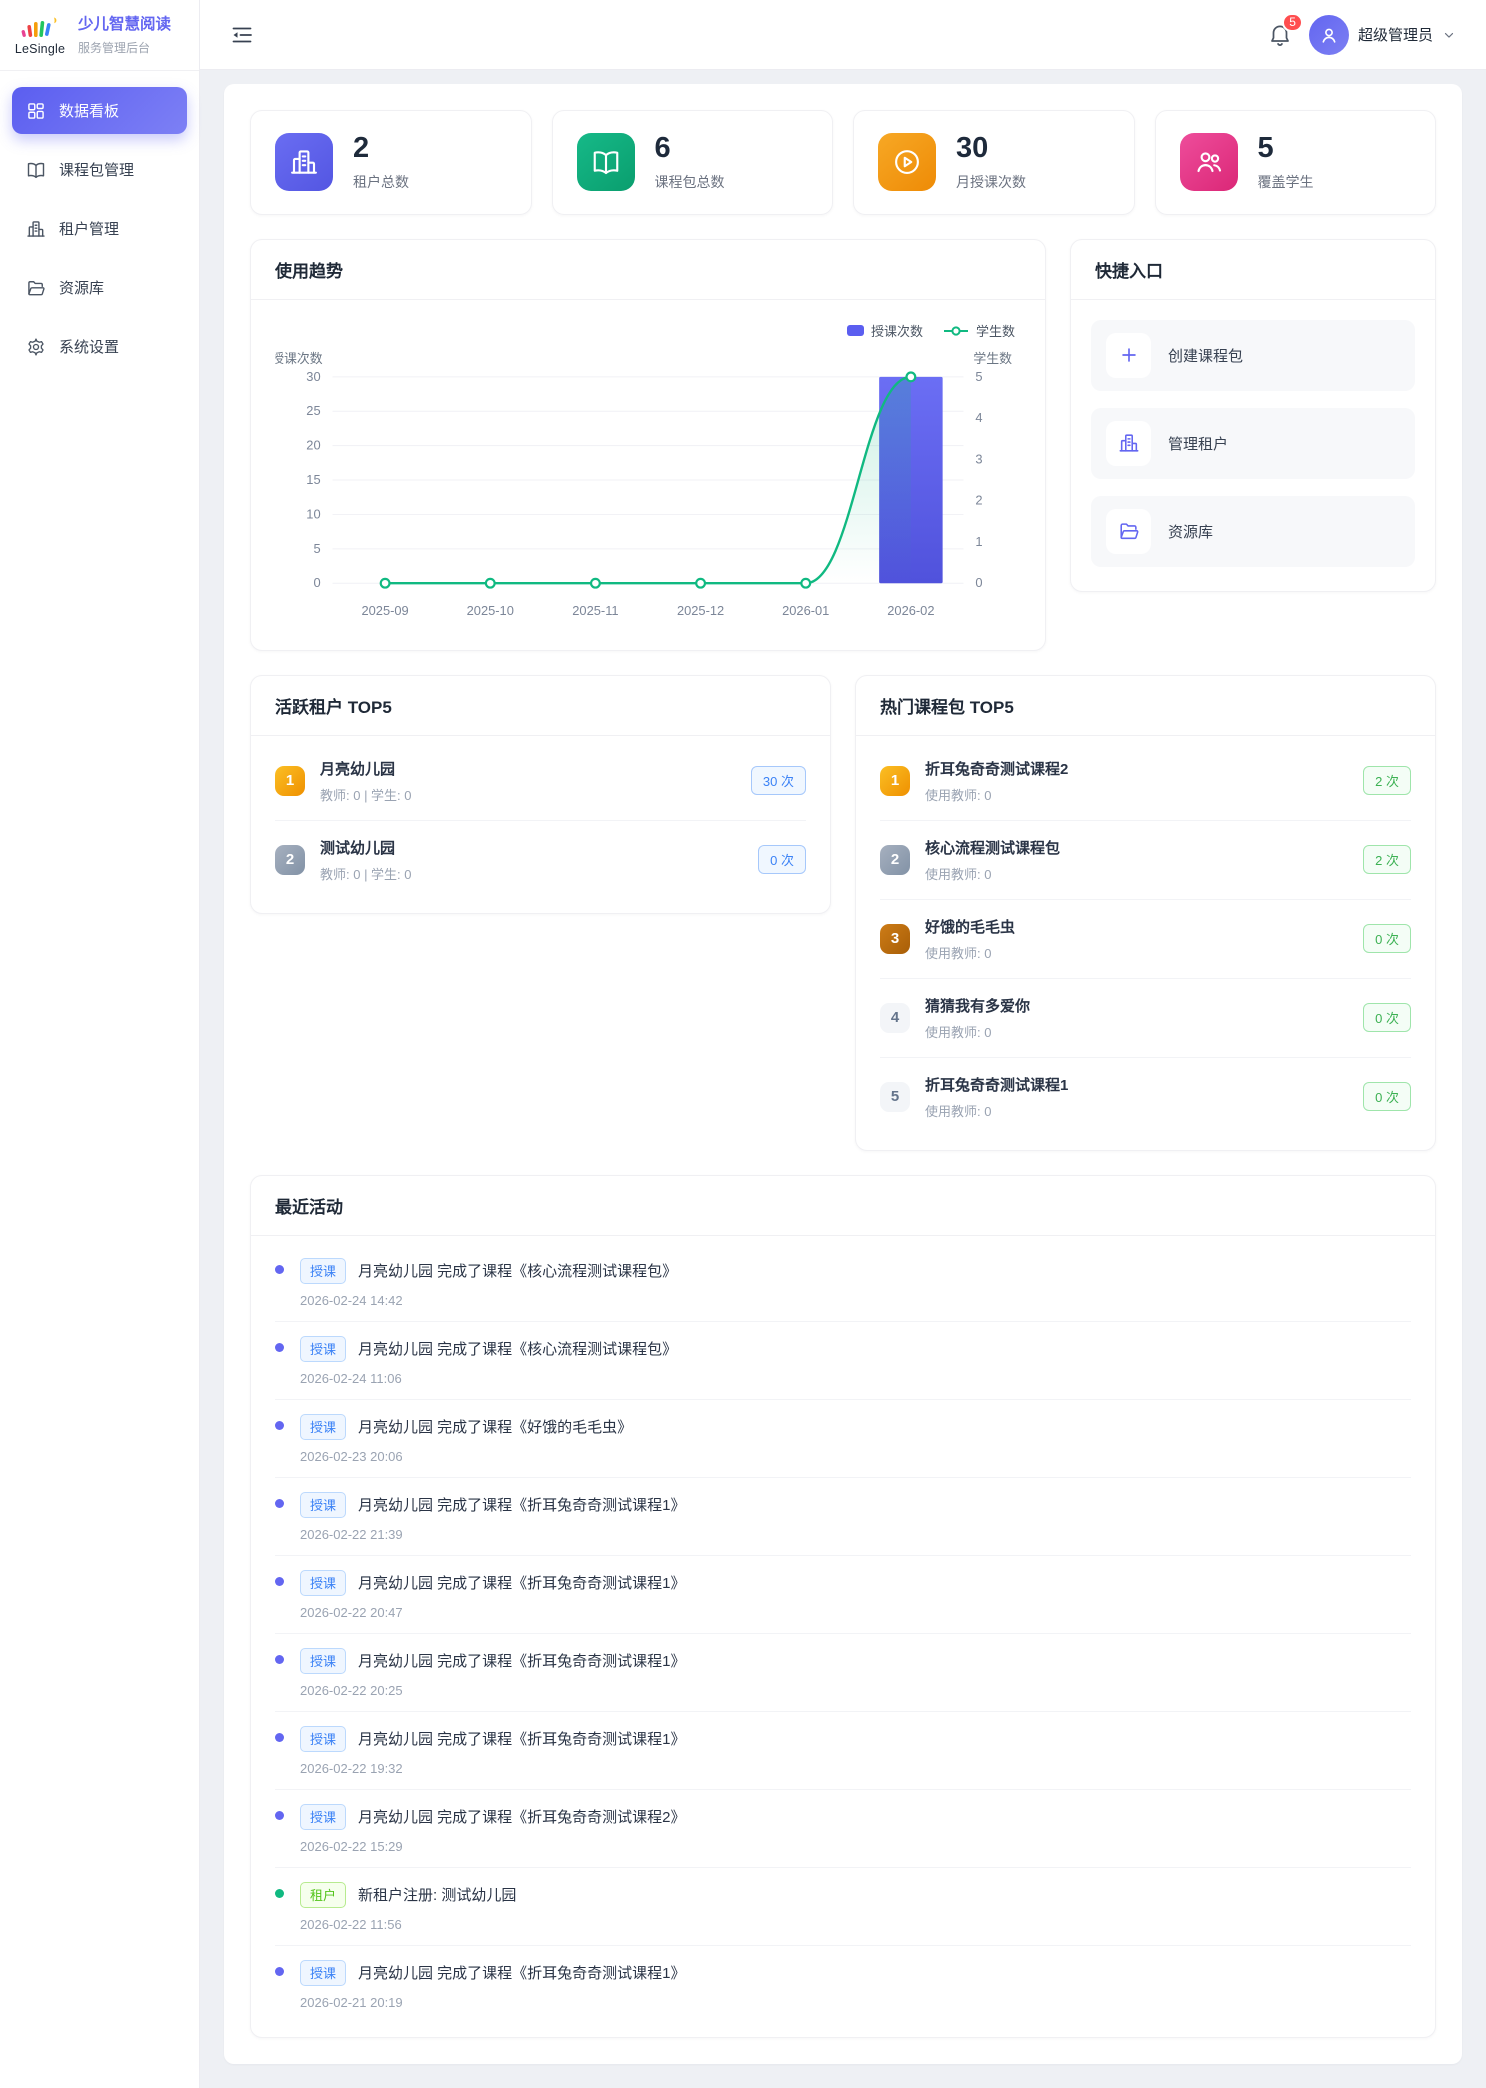 The width and height of the screenshot is (1486, 2088). I want to click on activity-timestamp: 2026-02-22 15:29, so click(351, 1846).